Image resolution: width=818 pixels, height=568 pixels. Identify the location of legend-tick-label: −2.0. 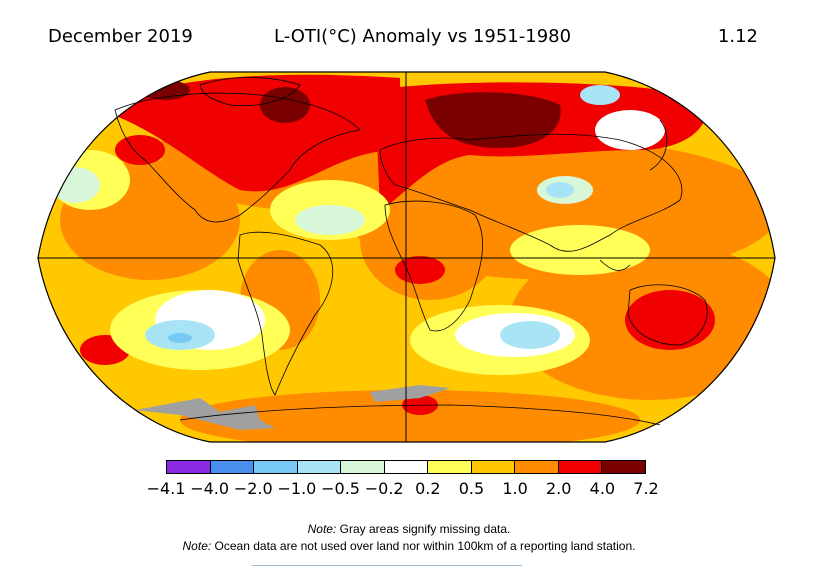
(253, 488).